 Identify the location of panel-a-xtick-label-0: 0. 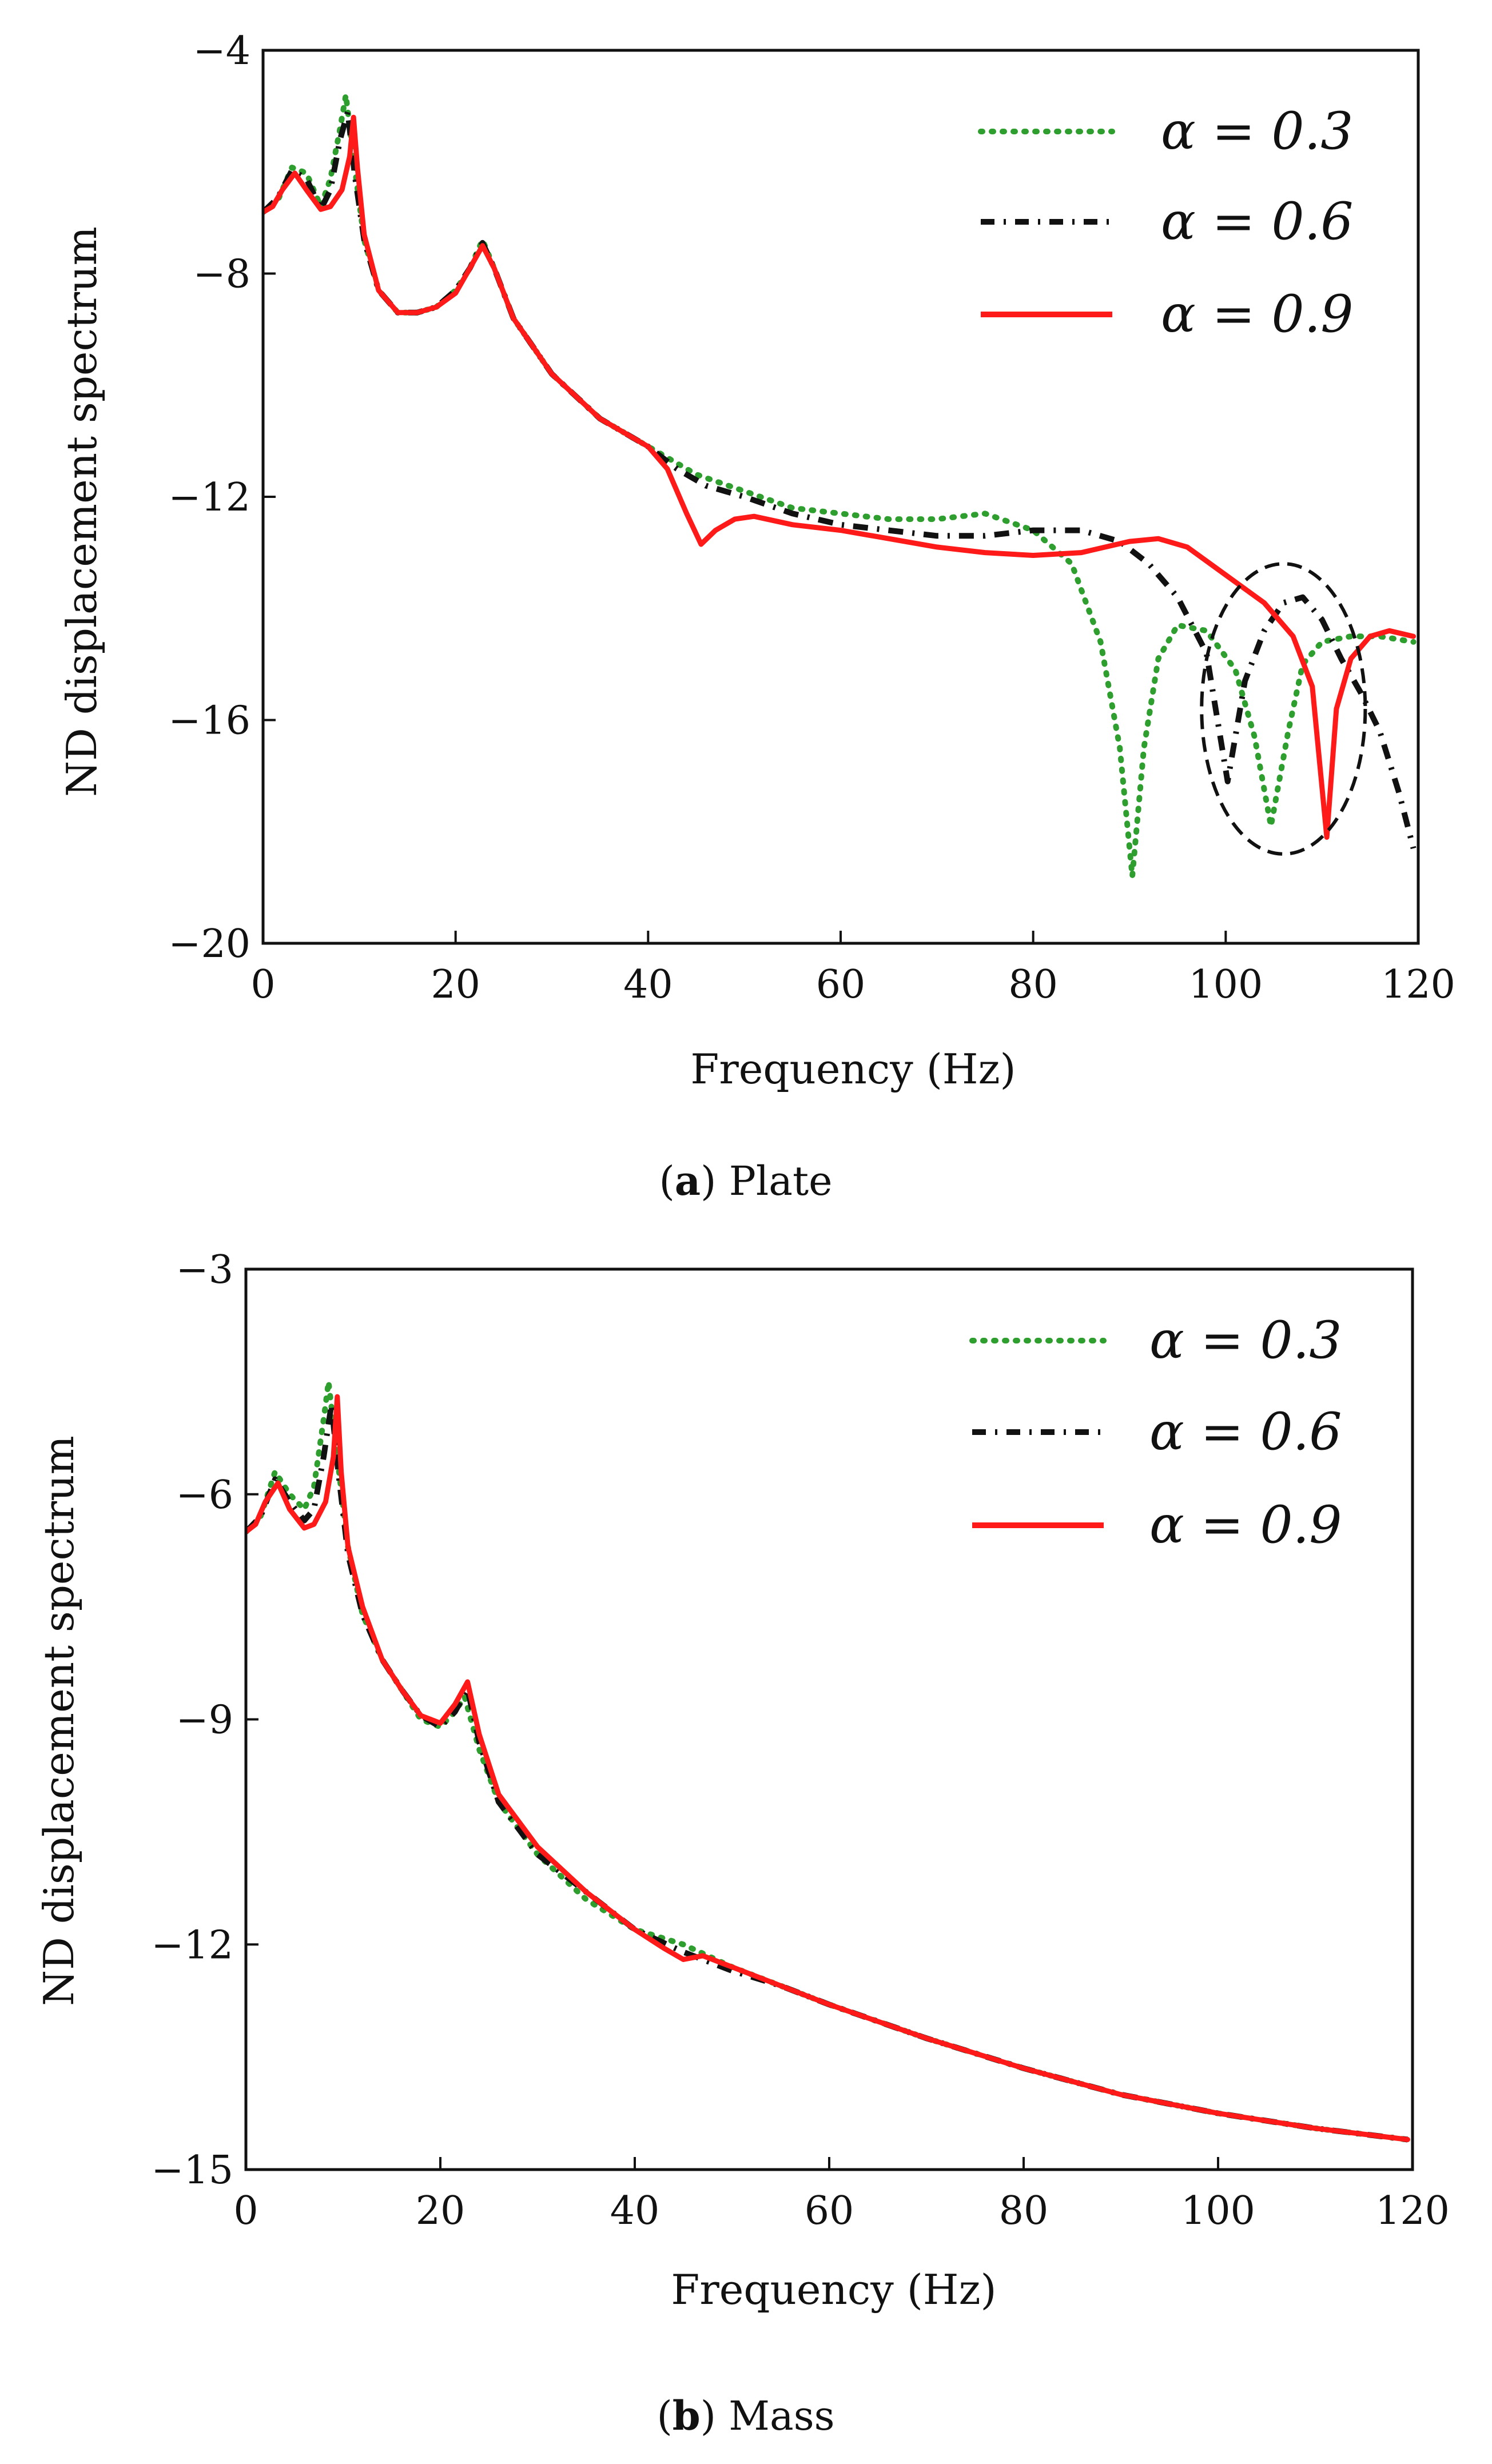
(262, 985).